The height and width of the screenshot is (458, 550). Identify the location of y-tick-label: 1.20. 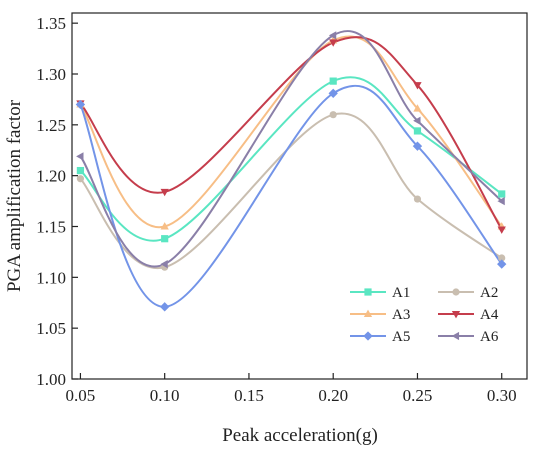
(51, 176).